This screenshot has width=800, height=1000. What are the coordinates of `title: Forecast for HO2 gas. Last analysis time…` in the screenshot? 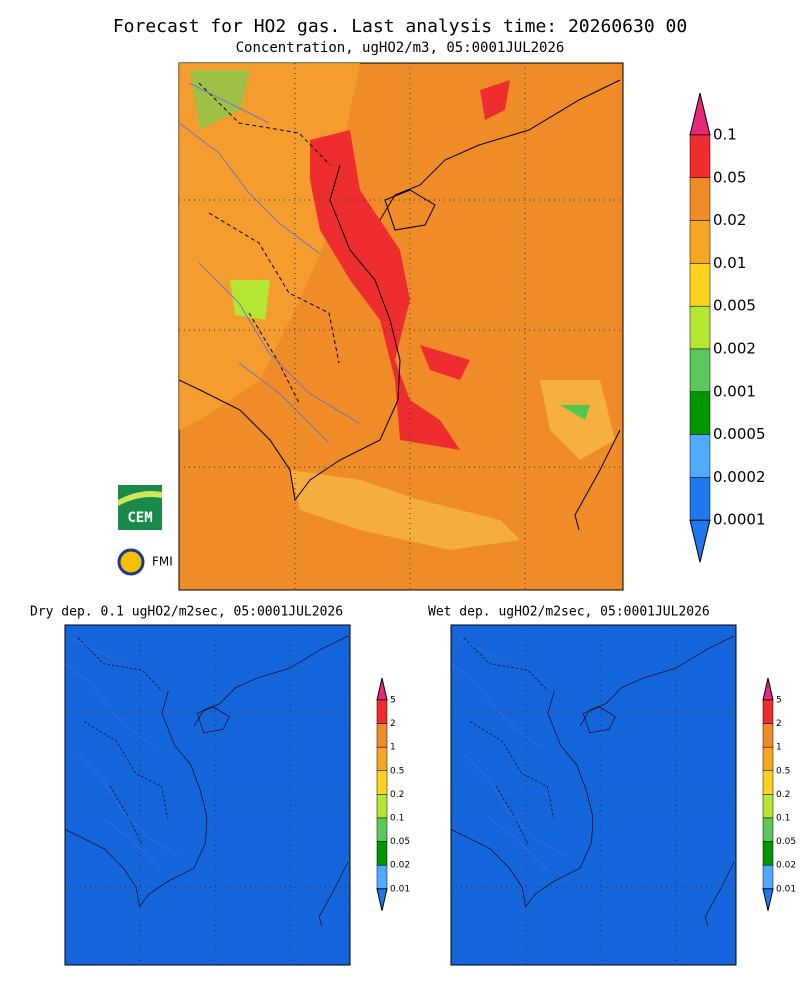 It's located at (400, 26).